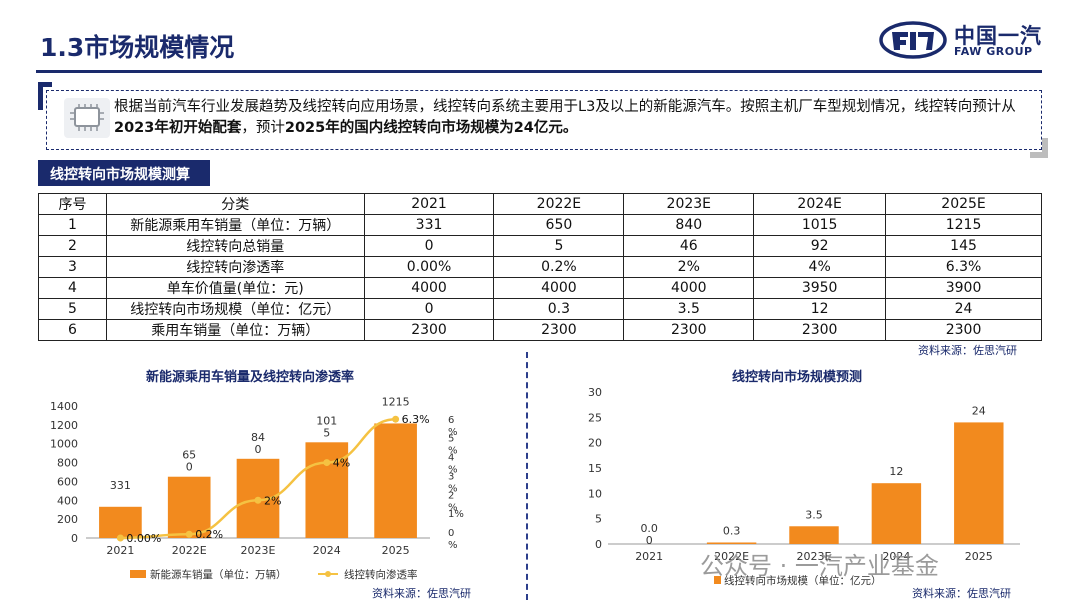 This screenshot has width=1080, height=608. What do you see at coordinates (189, 461) in the screenshot?
I see `bar-value-label: 65 0` at bounding box center [189, 461].